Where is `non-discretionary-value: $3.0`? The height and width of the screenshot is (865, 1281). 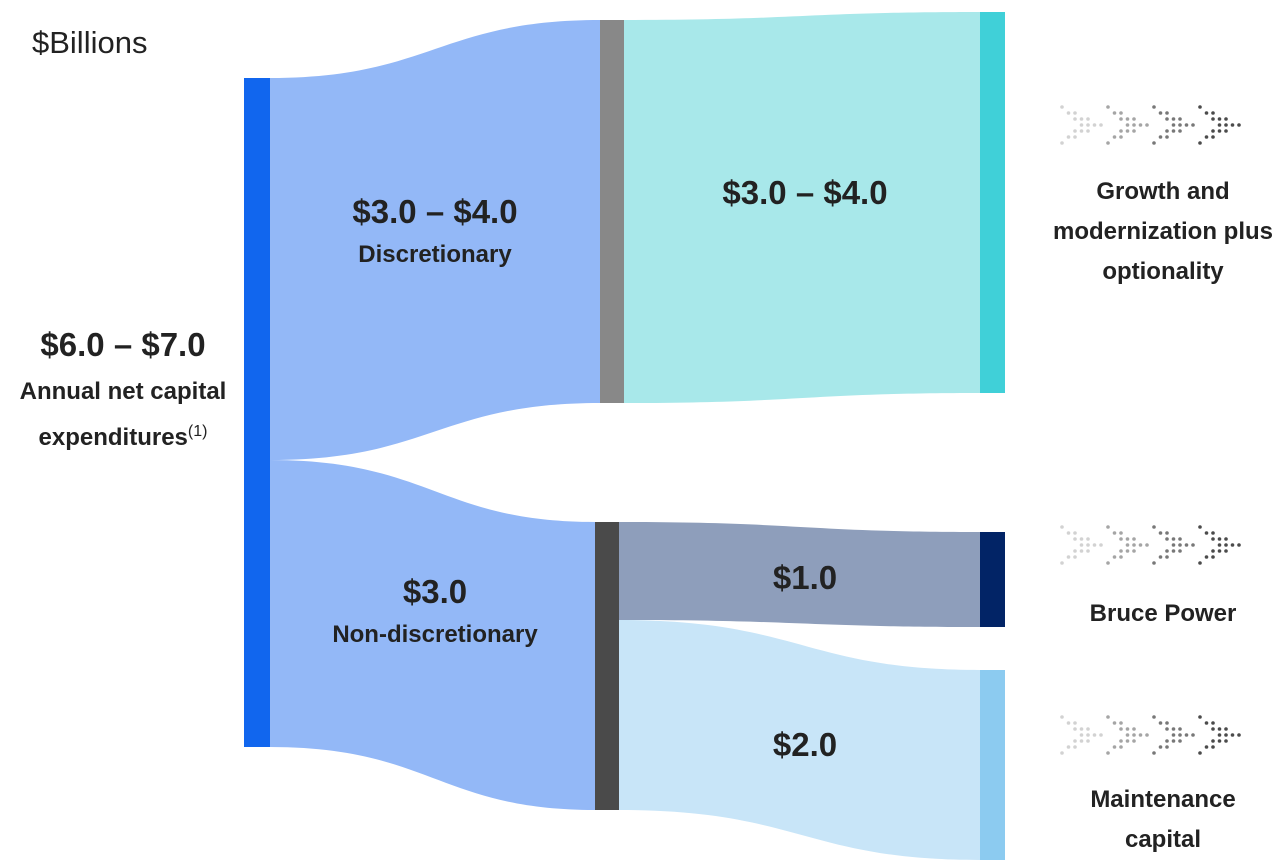
non-discretionary-value: $3.0 is located at coordinates (435, 591).